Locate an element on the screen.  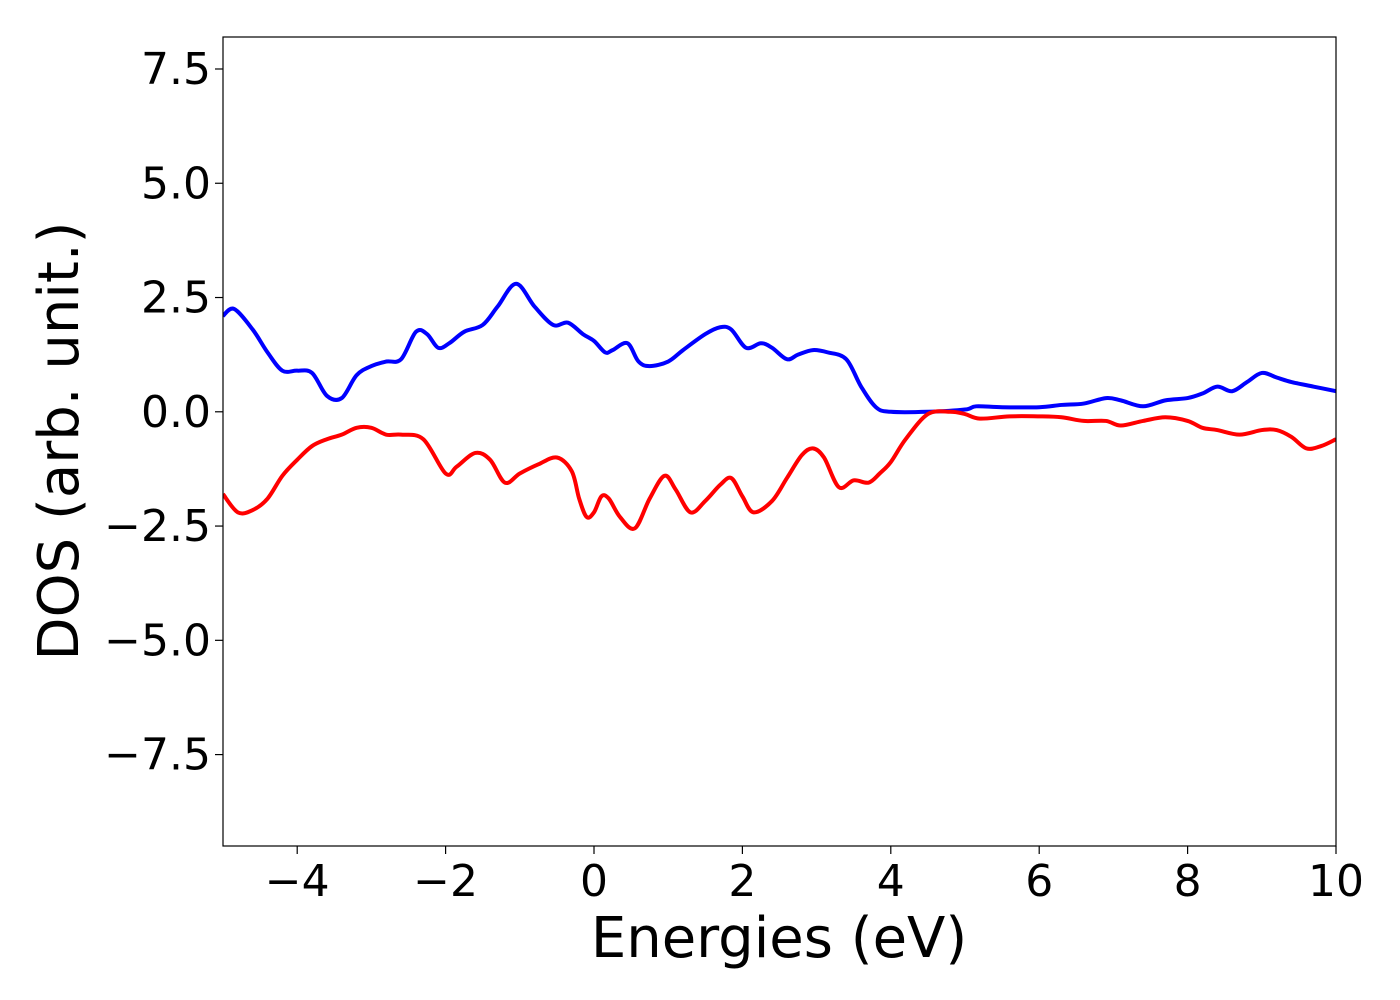
x-tick-label: −2 is located at coordinates (445, 881).